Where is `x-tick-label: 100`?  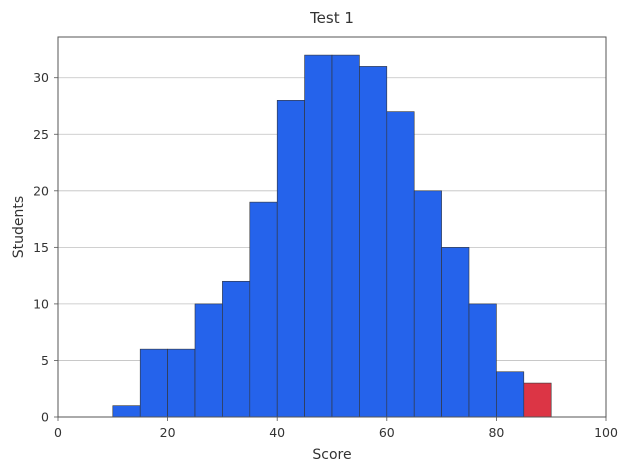 x-tick-label: 100 is located at coordinates (606, 432).